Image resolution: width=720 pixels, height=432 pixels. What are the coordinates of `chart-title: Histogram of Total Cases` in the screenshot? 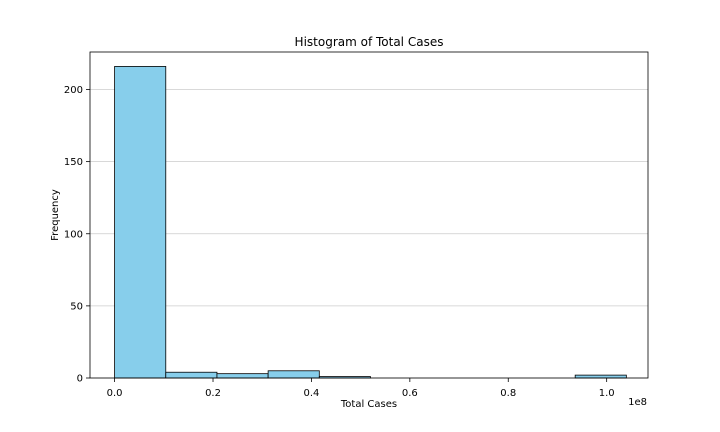 It's located at (369, 42).